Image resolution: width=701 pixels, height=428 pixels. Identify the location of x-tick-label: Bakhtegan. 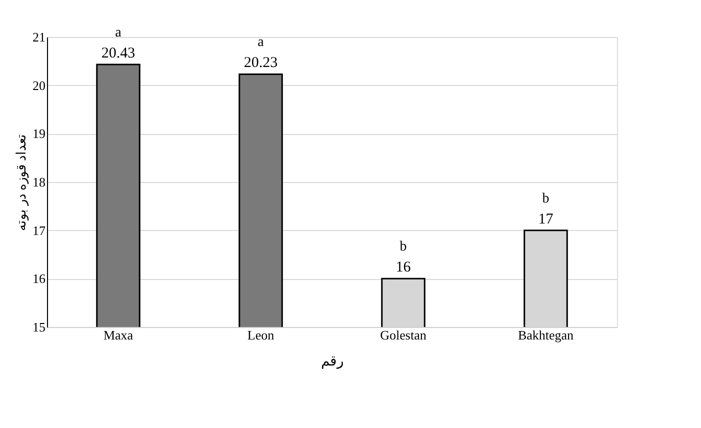
(546, 335).